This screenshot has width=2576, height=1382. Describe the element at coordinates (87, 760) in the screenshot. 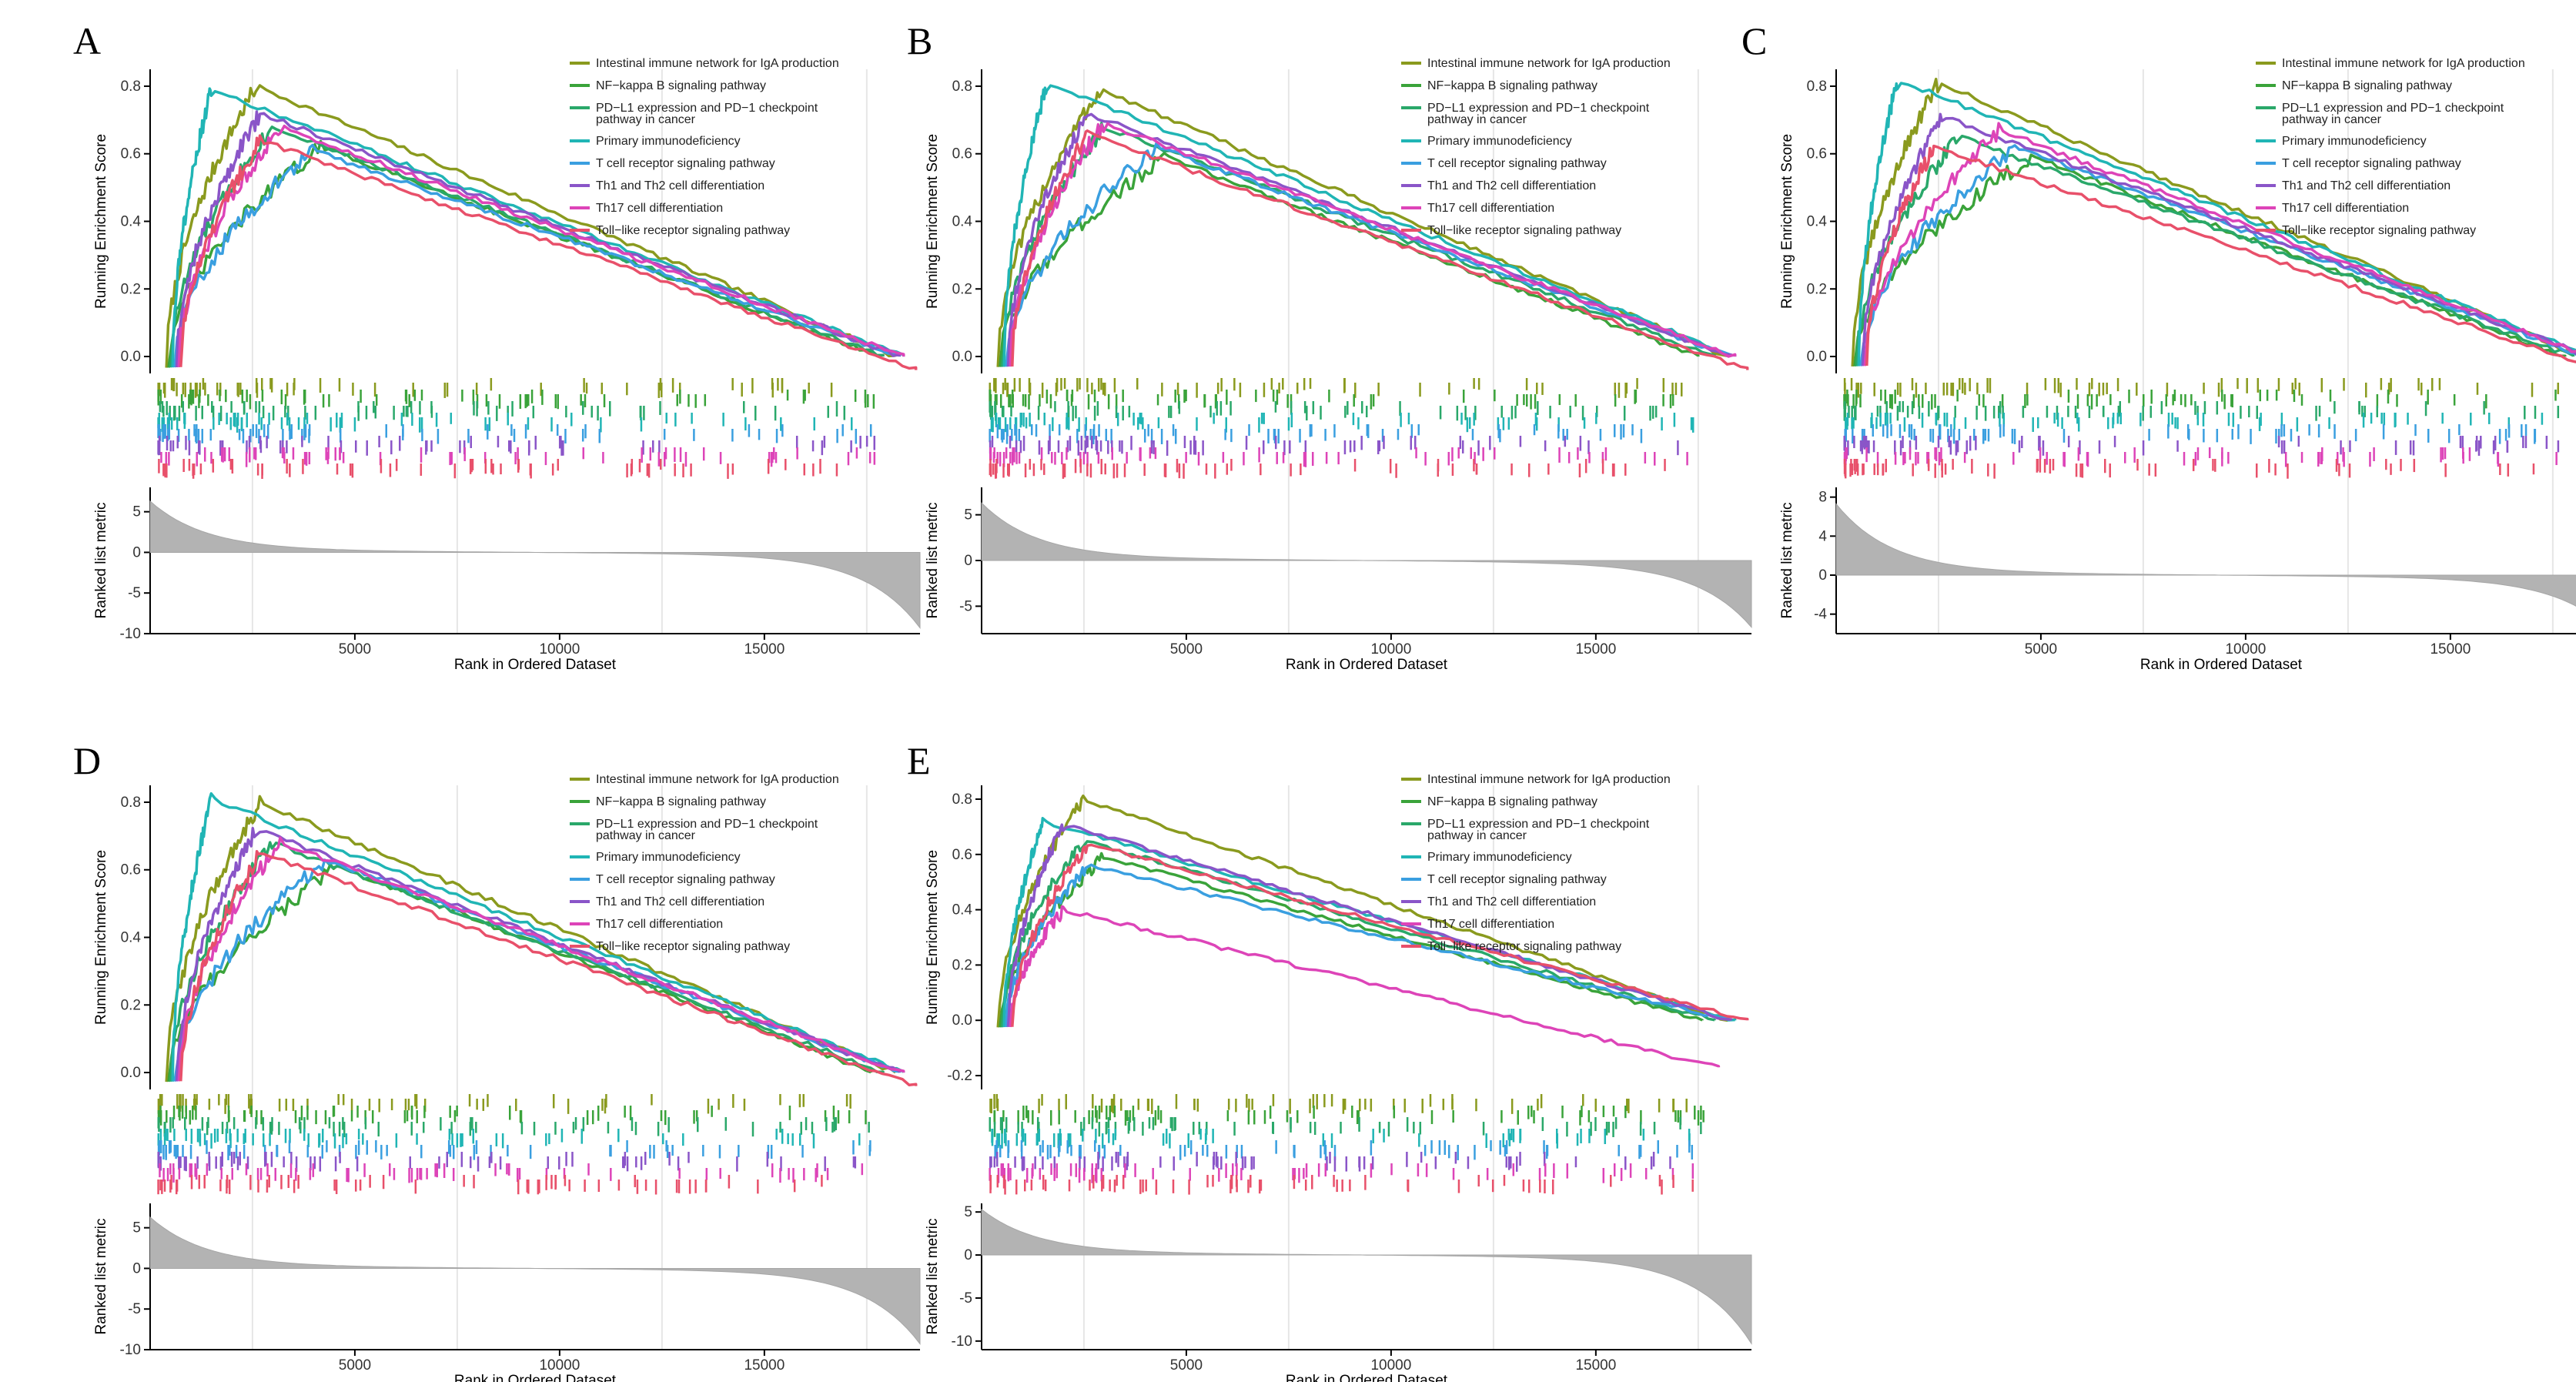

I see `panel-letter: D` at that location.